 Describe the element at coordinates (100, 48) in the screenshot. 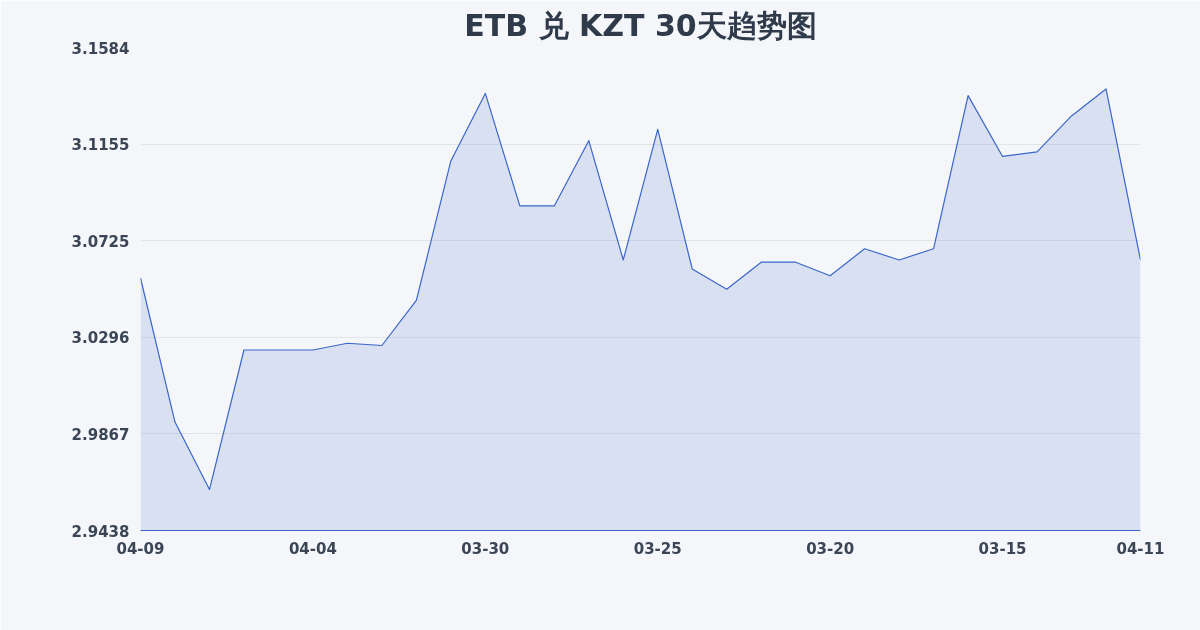

I see `y-tick-label: 3.1584` at that location.